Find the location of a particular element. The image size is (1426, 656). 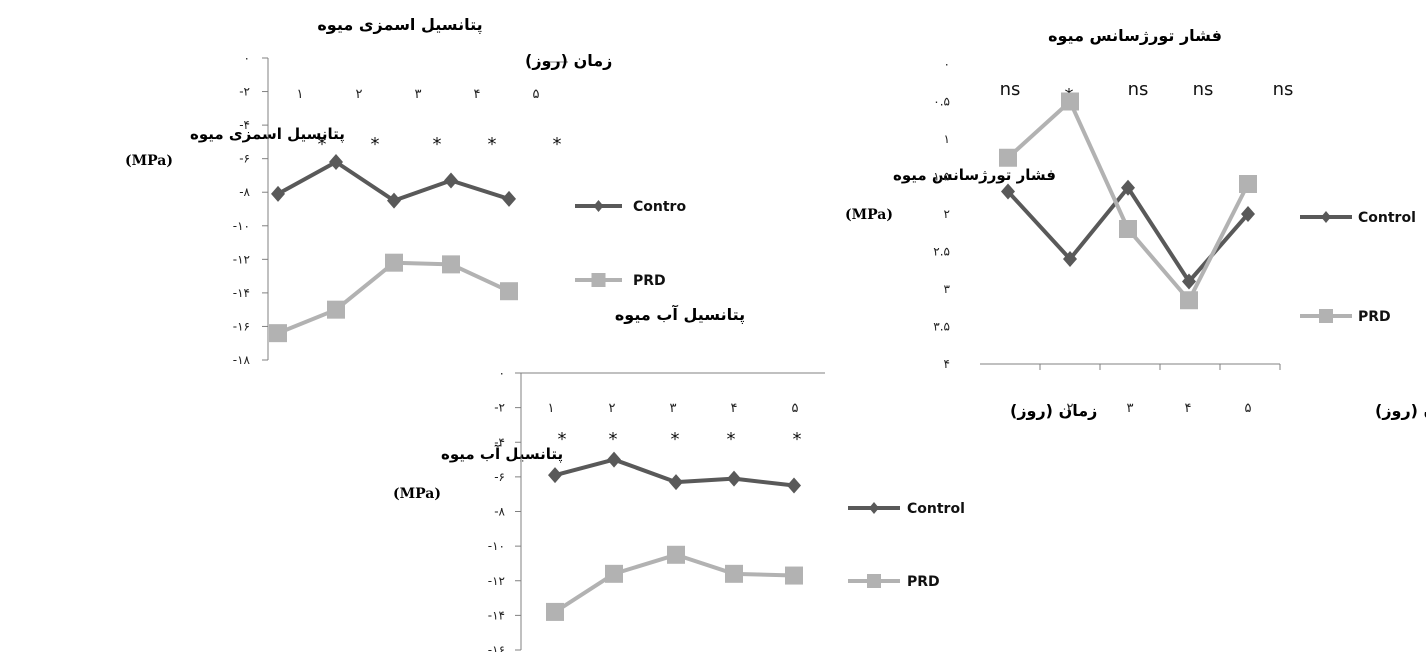

osmotic-y-tick-label: -۴ is located at coordinates (244, 125).